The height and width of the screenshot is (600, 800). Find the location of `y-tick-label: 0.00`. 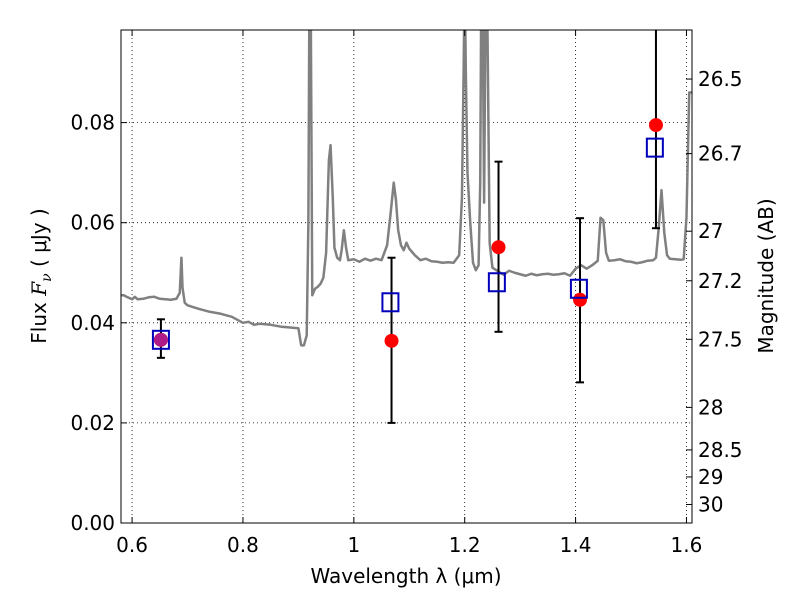

y-tick-label: 0.00 is located at coordinates (92, 523).